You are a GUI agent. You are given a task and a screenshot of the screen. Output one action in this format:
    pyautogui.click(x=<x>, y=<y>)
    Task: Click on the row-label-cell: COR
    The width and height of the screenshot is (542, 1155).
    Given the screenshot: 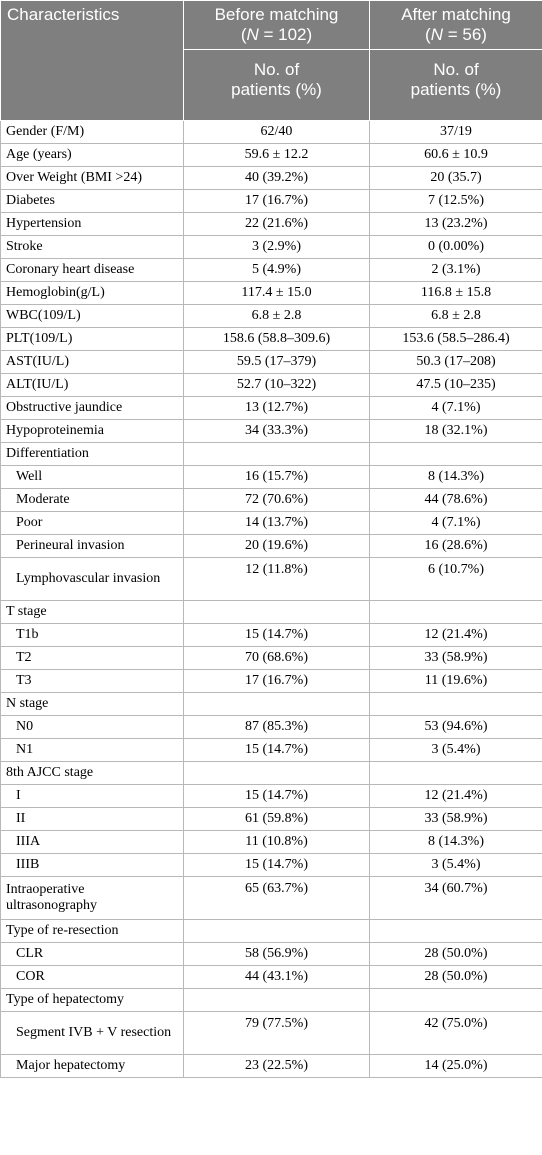 What is the action you would take?
    pyautogui.click(x=92, y=977)
    